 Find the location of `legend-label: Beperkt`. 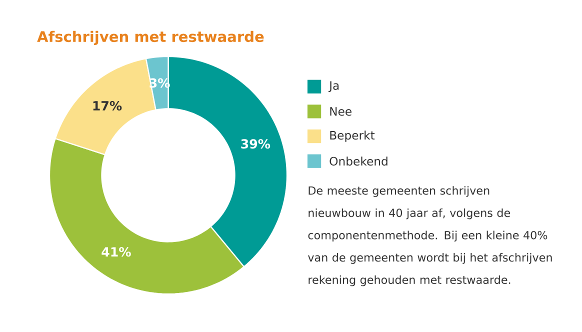

legend-label: Beperkt is located at coordinates (352, 136).